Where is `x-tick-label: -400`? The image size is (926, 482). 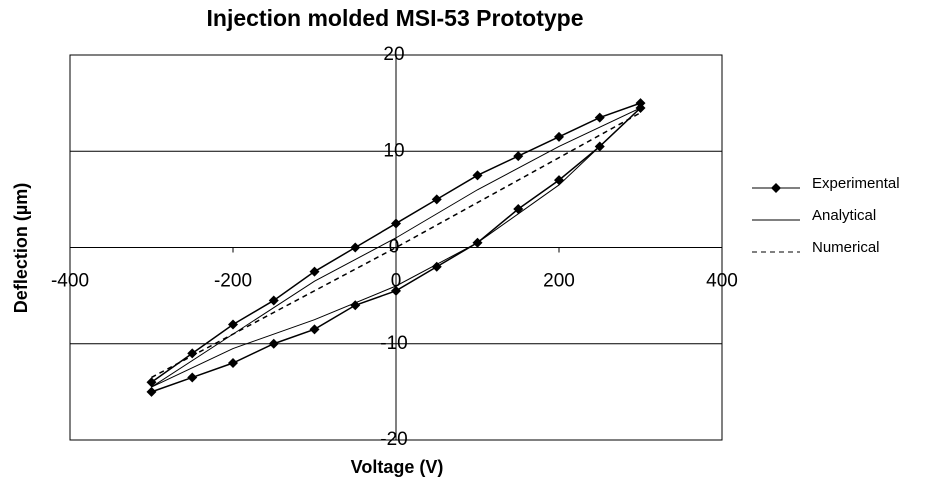 x-tick-label: -400 is located at coordinates (70, 281).